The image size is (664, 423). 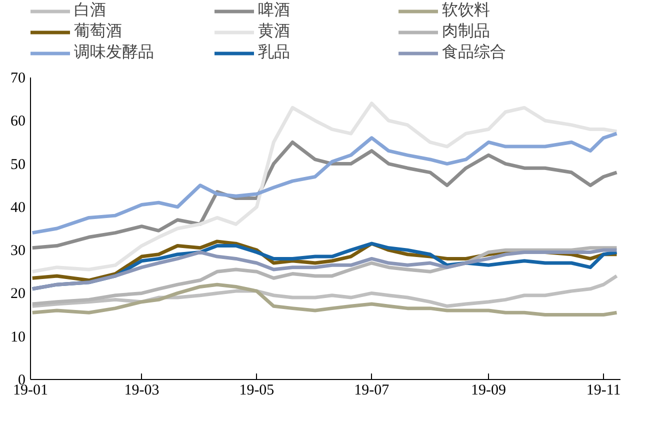 What do you see at coordinates (18, 337) in the screenshot?
I see `y-tick-label: 10` at bounding box center [18, 337].